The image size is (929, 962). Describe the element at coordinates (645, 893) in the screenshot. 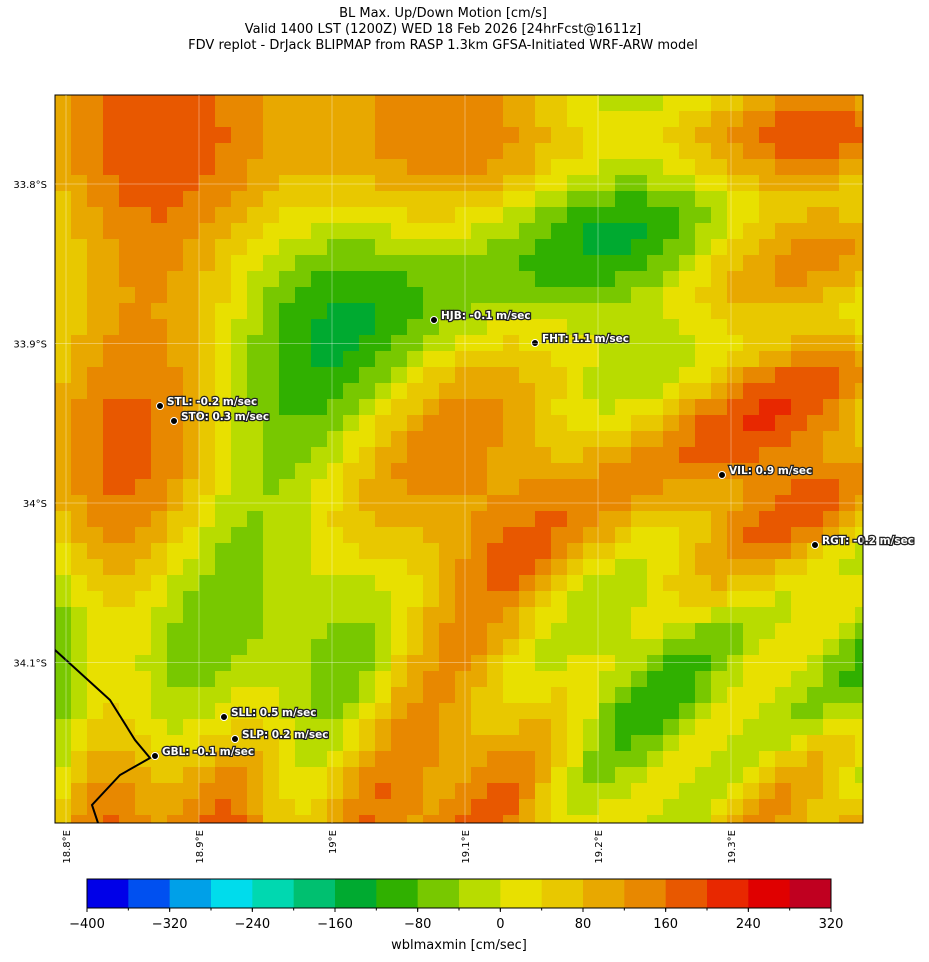

I see `colorbar-swatch` at that location.